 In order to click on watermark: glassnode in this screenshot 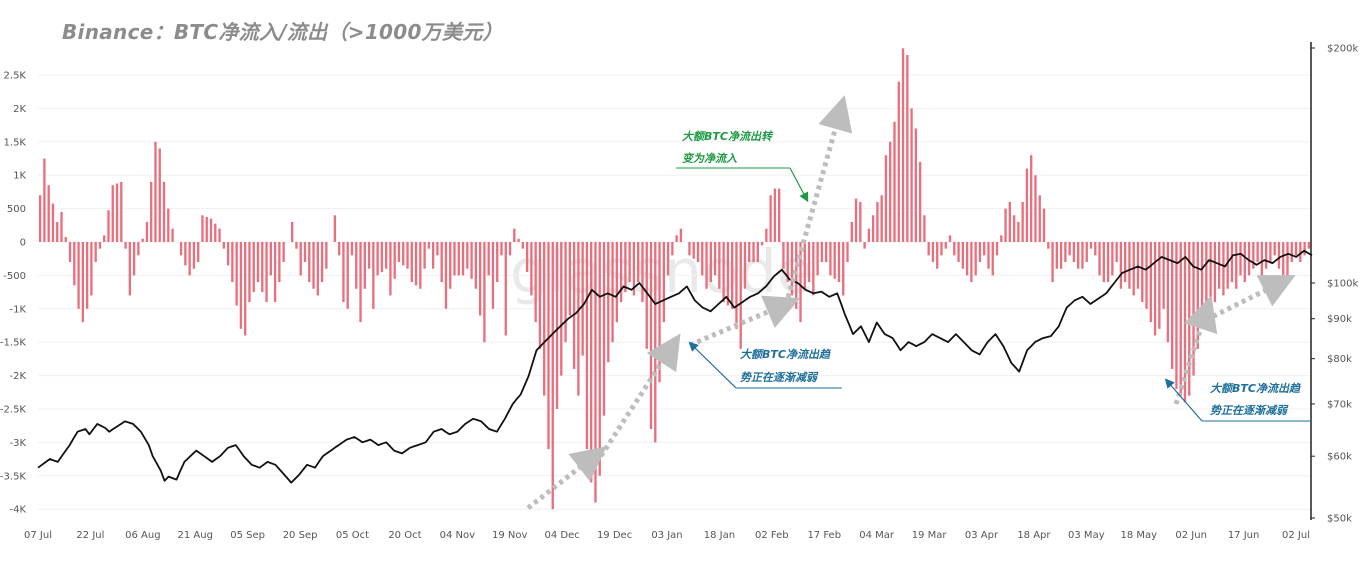, I will do `click(662, 272)`.